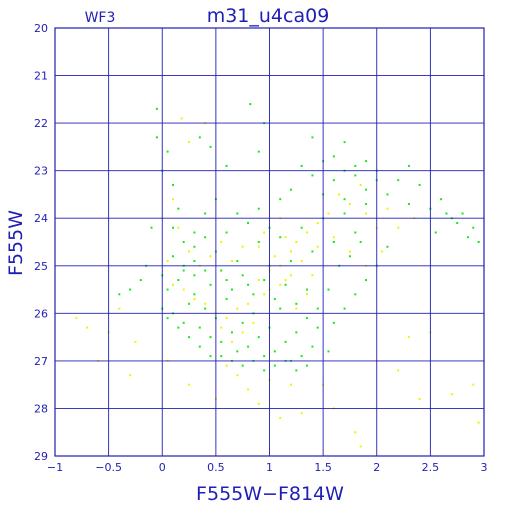  What do you see at coordinates (376, 467) in the screenshot?
I see `x-tick-label: 2` at bounding box center [376, 467].